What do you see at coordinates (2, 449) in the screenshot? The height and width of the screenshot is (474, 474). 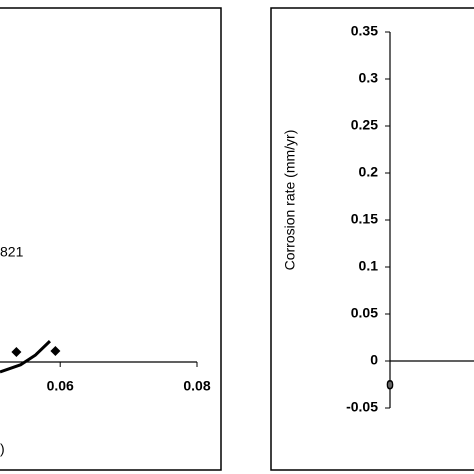 I see `x-axis-label: )` at bounding box center [2, 449].